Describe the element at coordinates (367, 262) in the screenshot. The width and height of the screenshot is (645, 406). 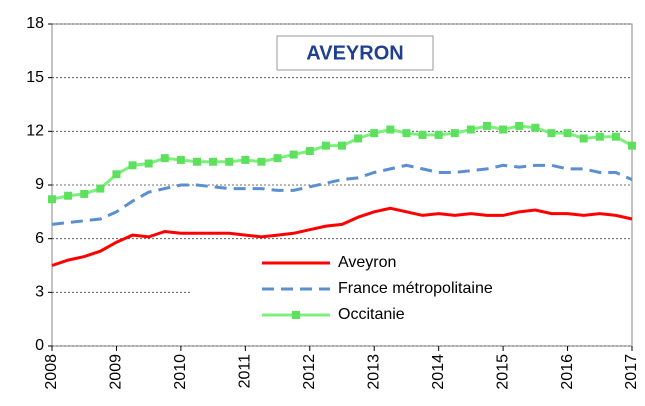
I see `legend-label: Aveyron` at that location.